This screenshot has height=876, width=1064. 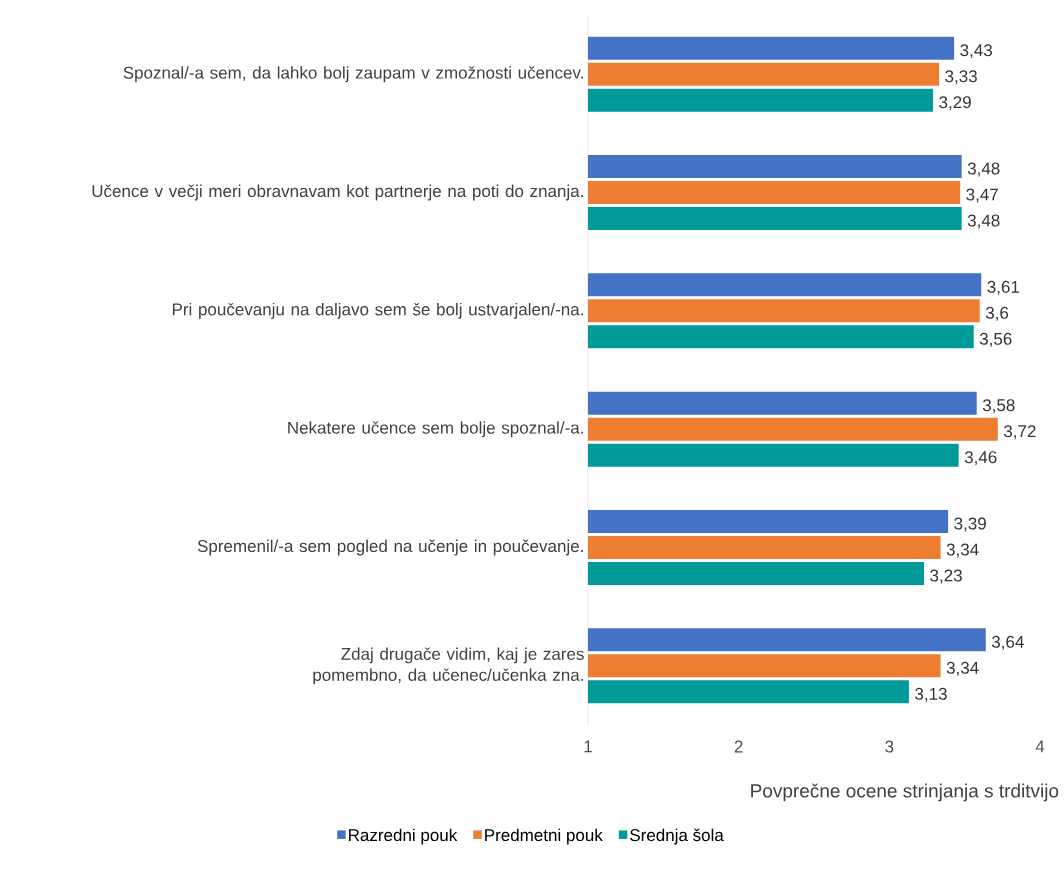 I want to click on x-axis-title: Povprečne ocene strinjanja s trditvijo, so click(x=905, y=792).